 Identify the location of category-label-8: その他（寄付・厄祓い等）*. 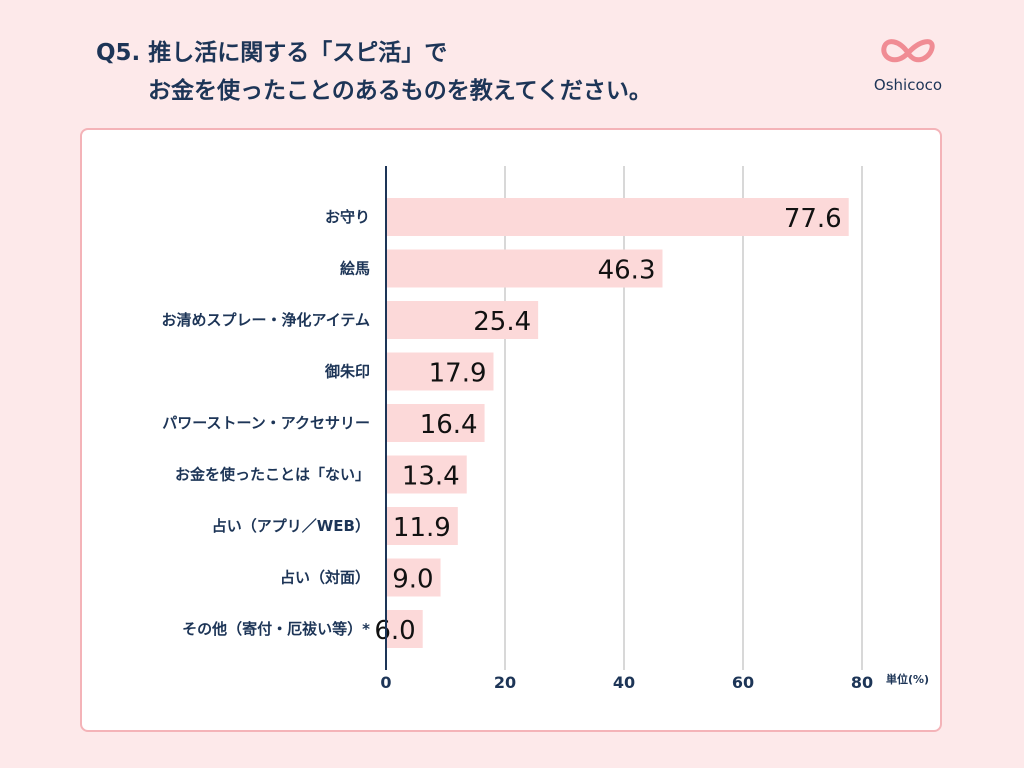
(276, 629).